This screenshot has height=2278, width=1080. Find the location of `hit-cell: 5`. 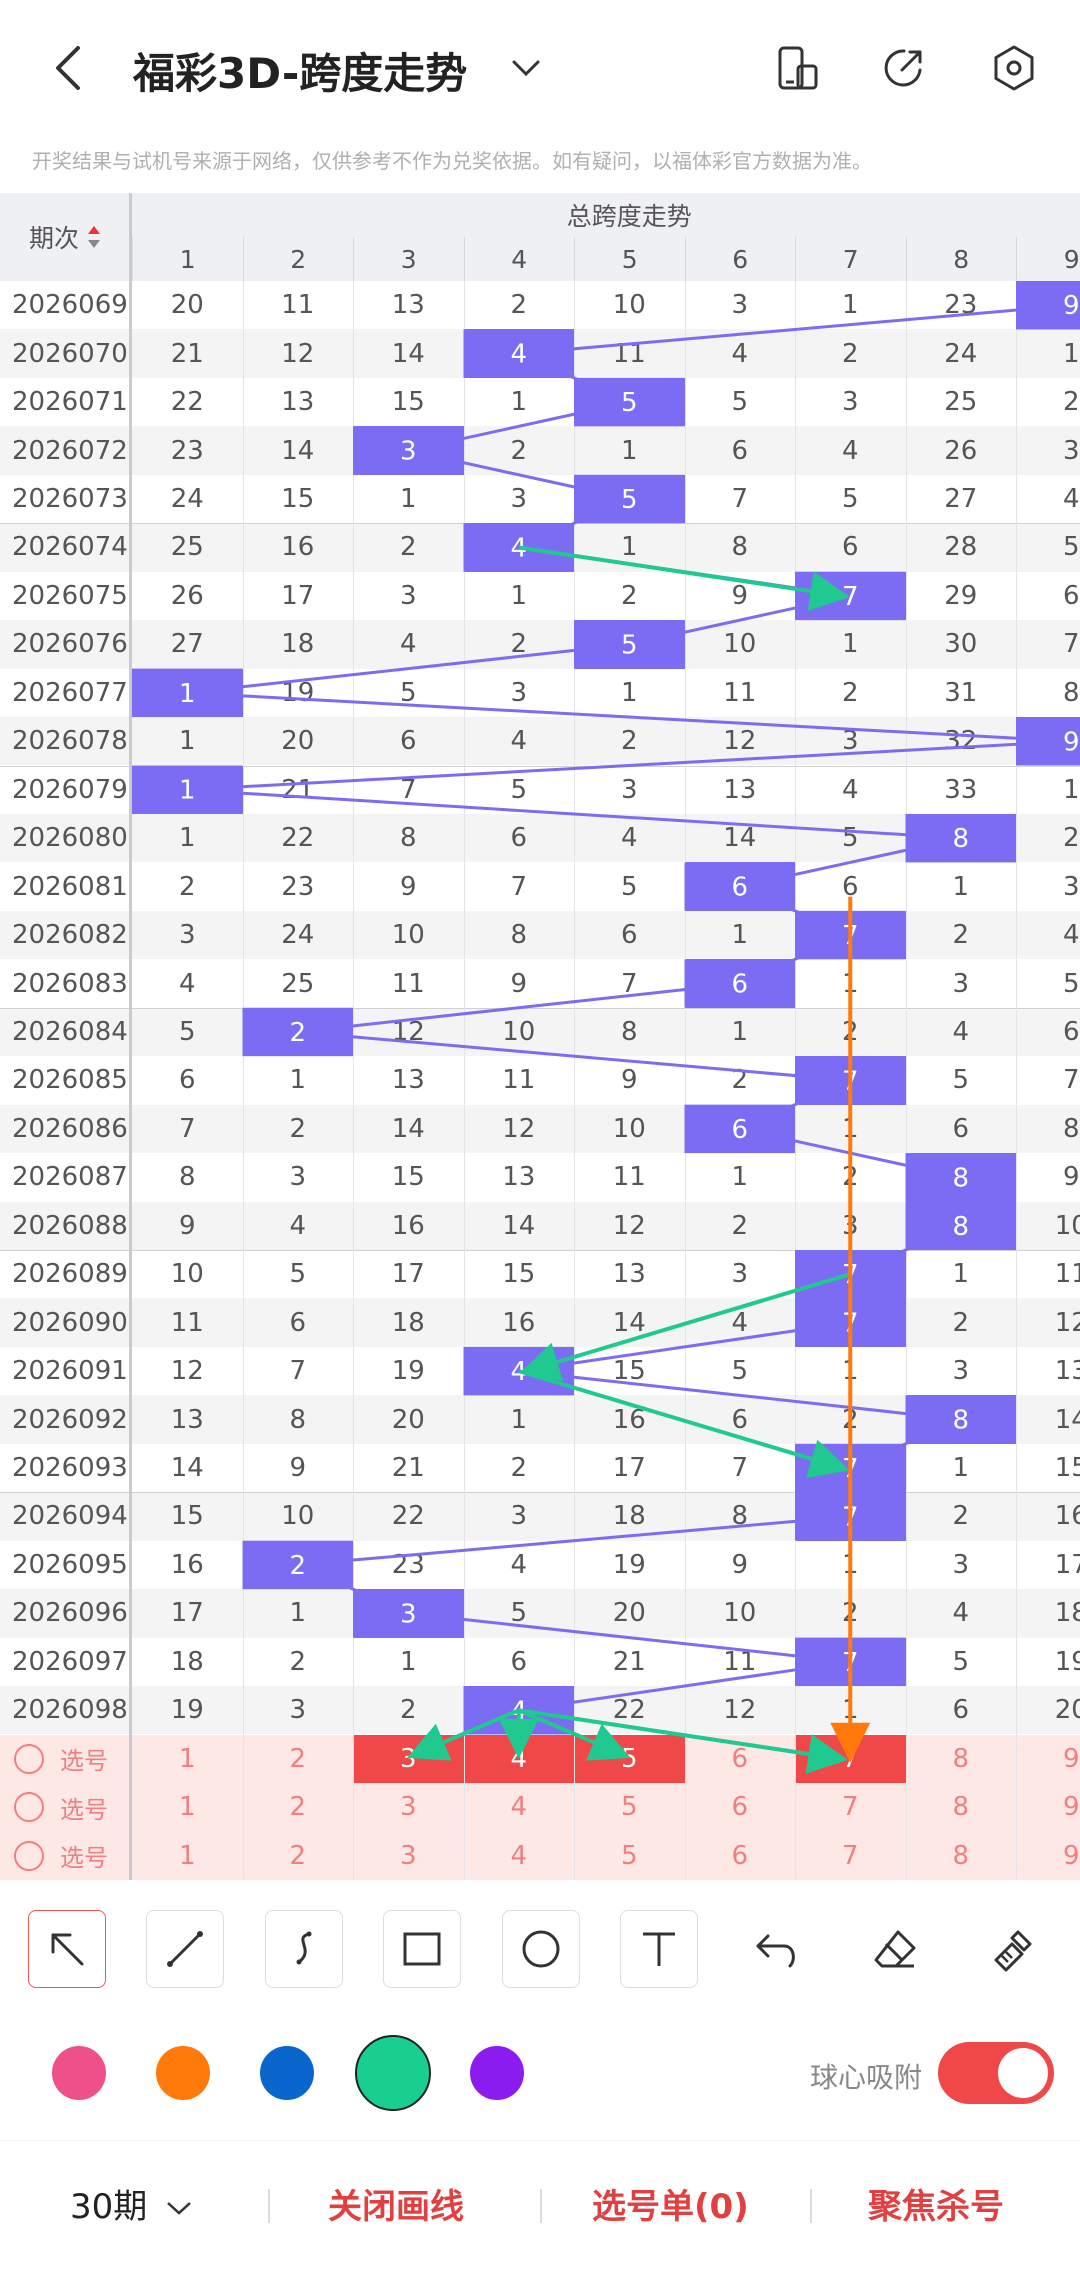

hit-cell: 5 is located at coordinates (629, 499).